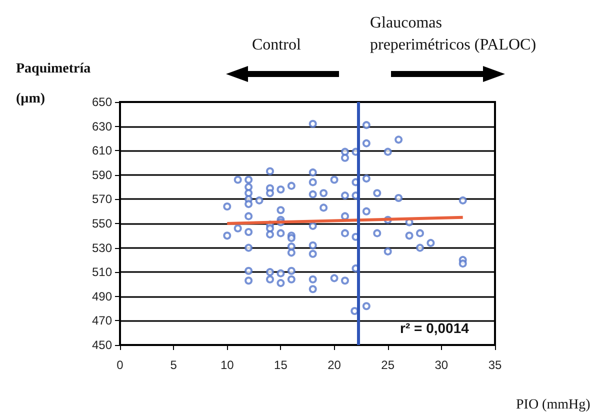 Image resolution: width=616 pixels, height=417 pixels. What do you see at coordinates (102, 247) in the screenshot?
I see `y-tick-label: 530` at bounding box center [102, 247].